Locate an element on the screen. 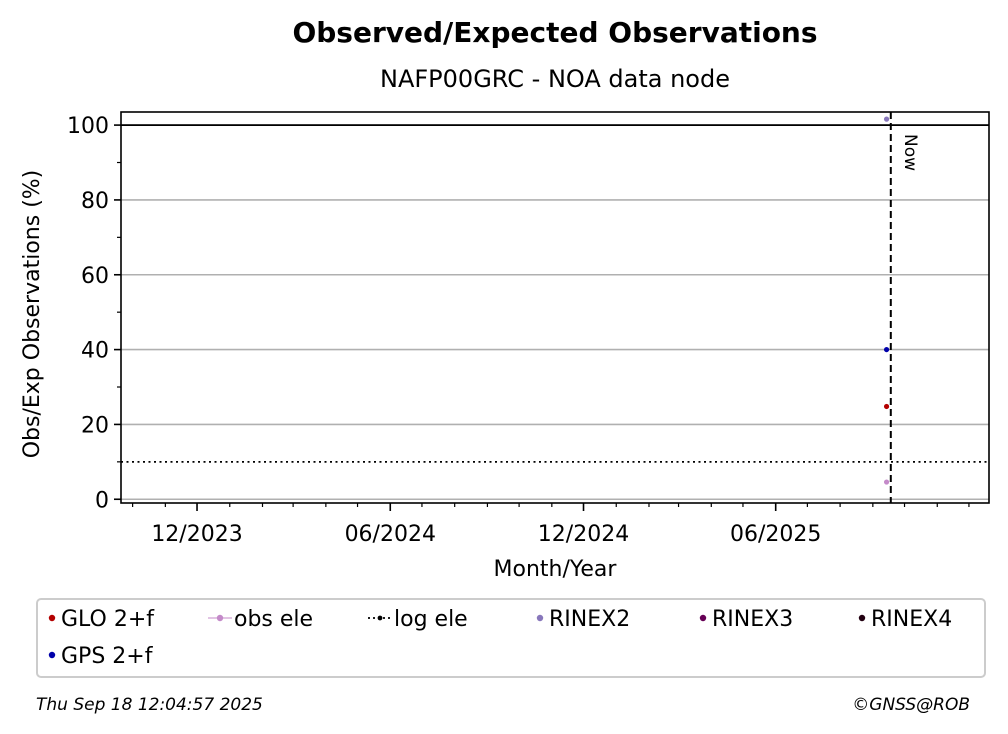  legend-entry: log ele is located at coordinates (418, 619).